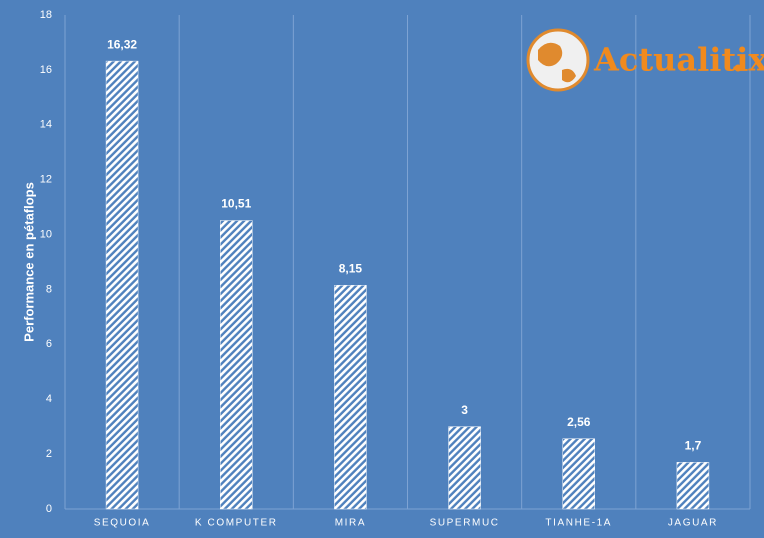 The width and height of the screenshot is (764, 538). What do you see at coordinates (738, 68) in the screenshot?
I see `logo-dot` at bounding box center [738, 68].